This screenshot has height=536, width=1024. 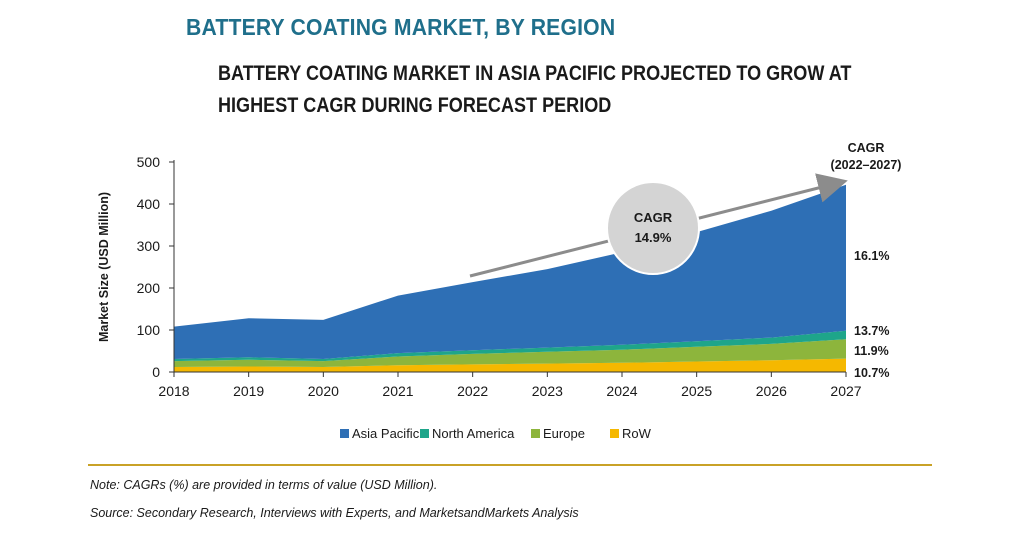 I want to click on x-tick-label: 2023, so click(x=547, y=391).